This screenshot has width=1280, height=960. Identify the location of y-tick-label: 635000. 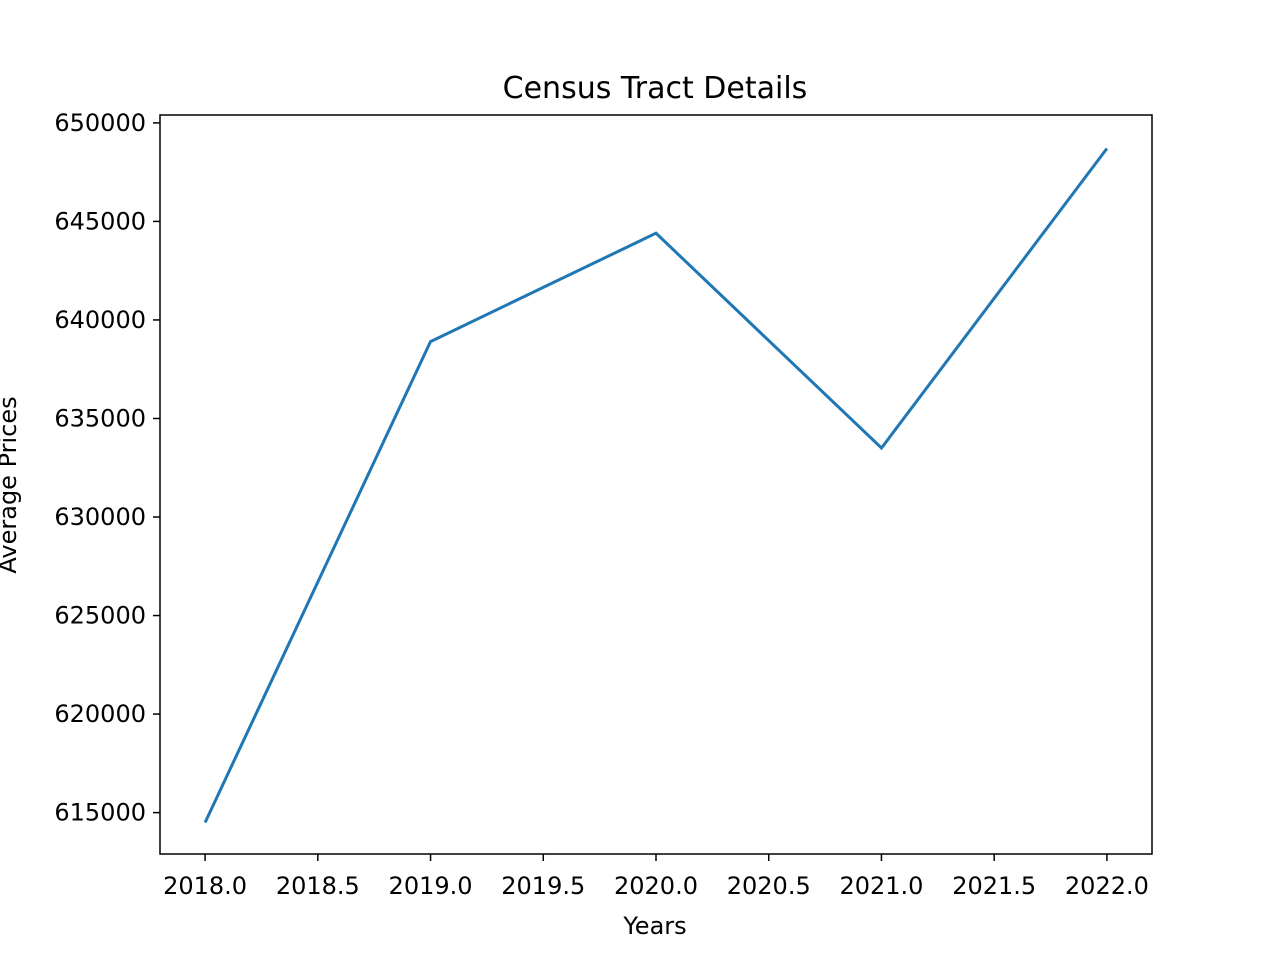
(100, 418).